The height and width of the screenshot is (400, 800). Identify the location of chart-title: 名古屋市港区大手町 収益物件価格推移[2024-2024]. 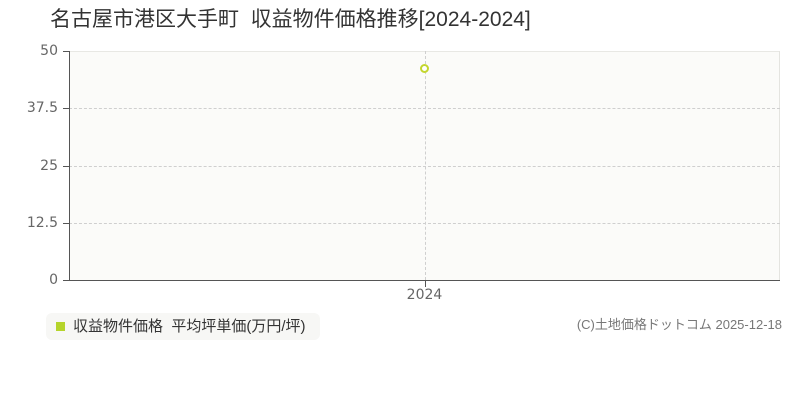
(290, 19).